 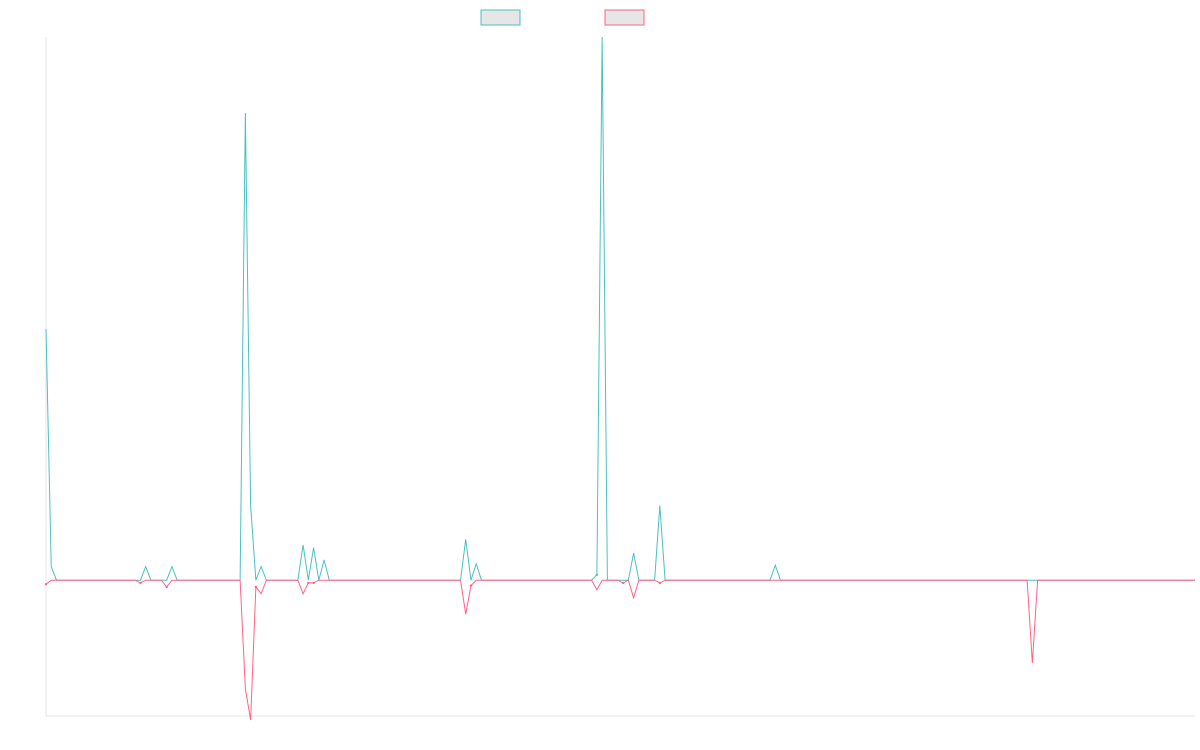 I want to click on chart-legend, so click(x=562, y=17).